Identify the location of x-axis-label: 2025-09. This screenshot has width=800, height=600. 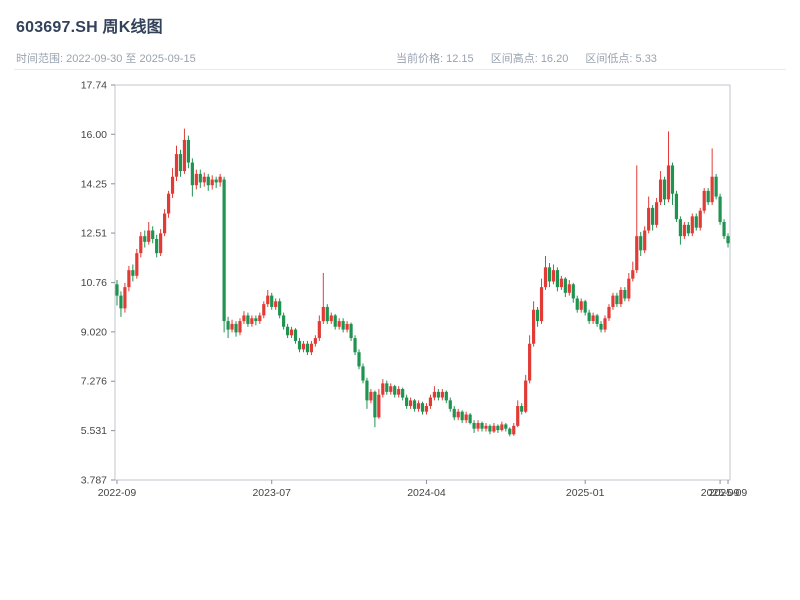
(728, 493).